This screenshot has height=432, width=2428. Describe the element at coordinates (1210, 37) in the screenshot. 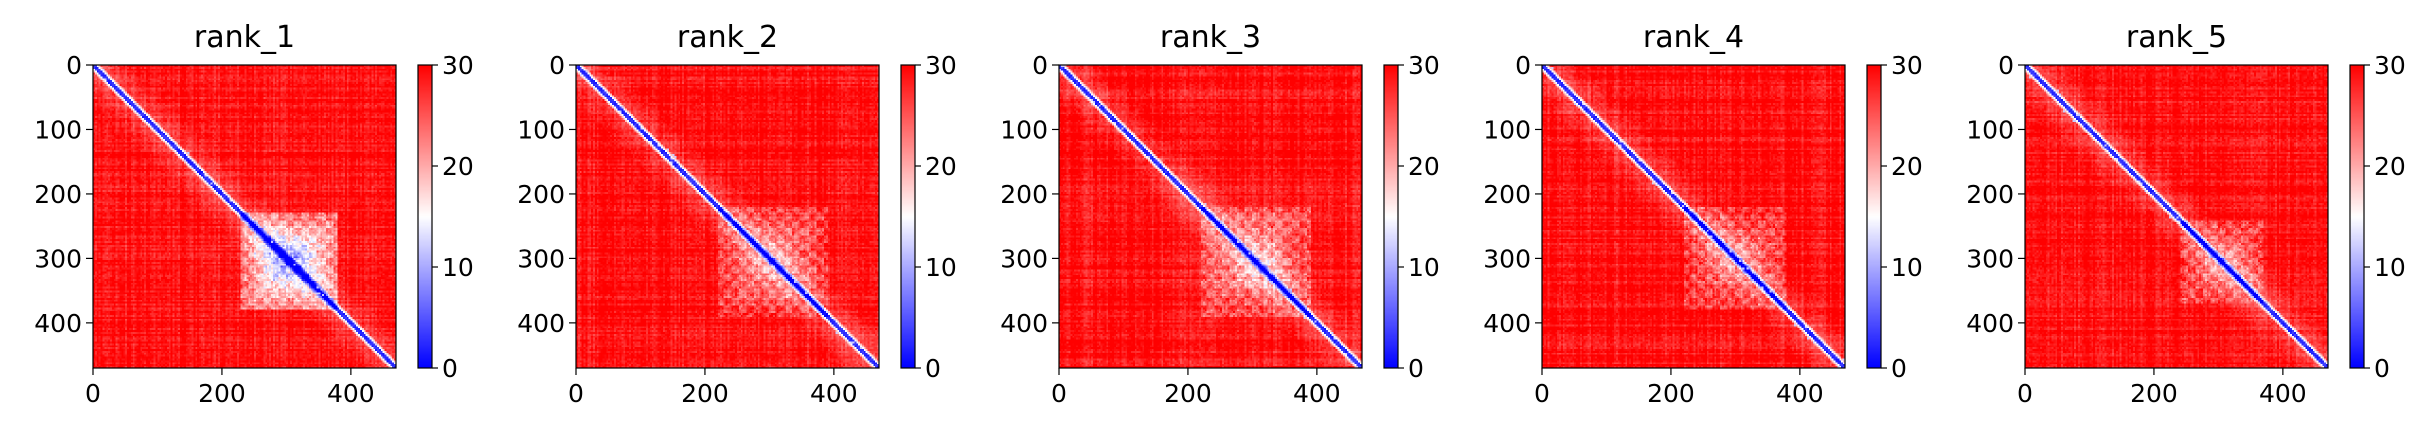

I see `panel-title: rank_3` at that location.